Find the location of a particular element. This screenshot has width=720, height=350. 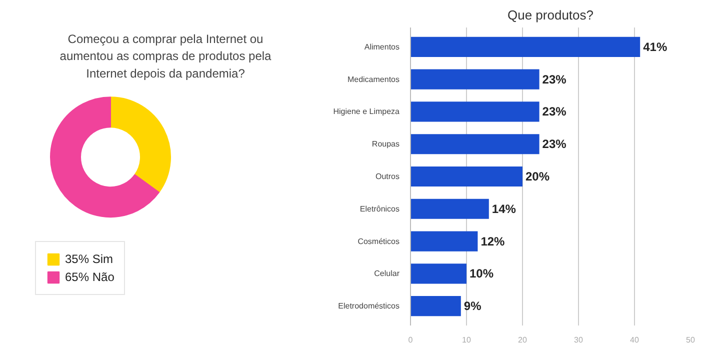

y-tick-label: Alimentos is located at coordinates (382, 47).